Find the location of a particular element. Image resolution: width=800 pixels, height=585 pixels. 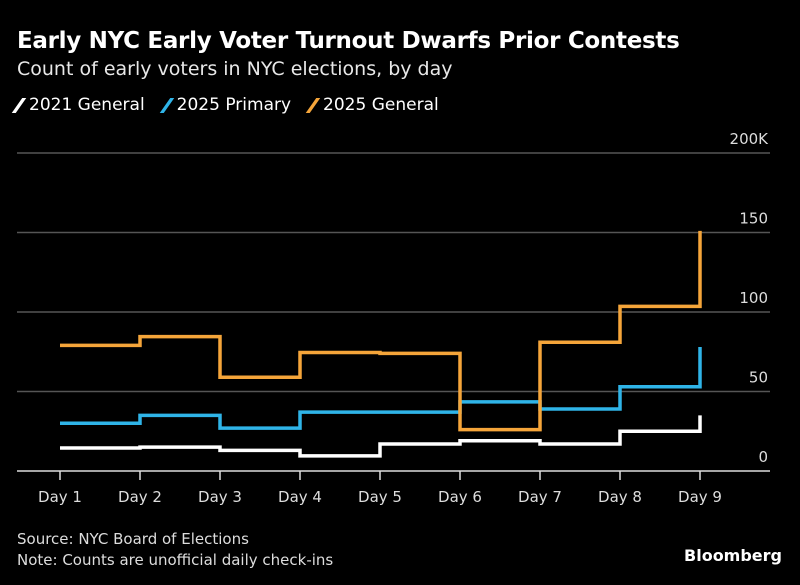

x-tick-label: Day 4 is located at coordinates (300, 497).